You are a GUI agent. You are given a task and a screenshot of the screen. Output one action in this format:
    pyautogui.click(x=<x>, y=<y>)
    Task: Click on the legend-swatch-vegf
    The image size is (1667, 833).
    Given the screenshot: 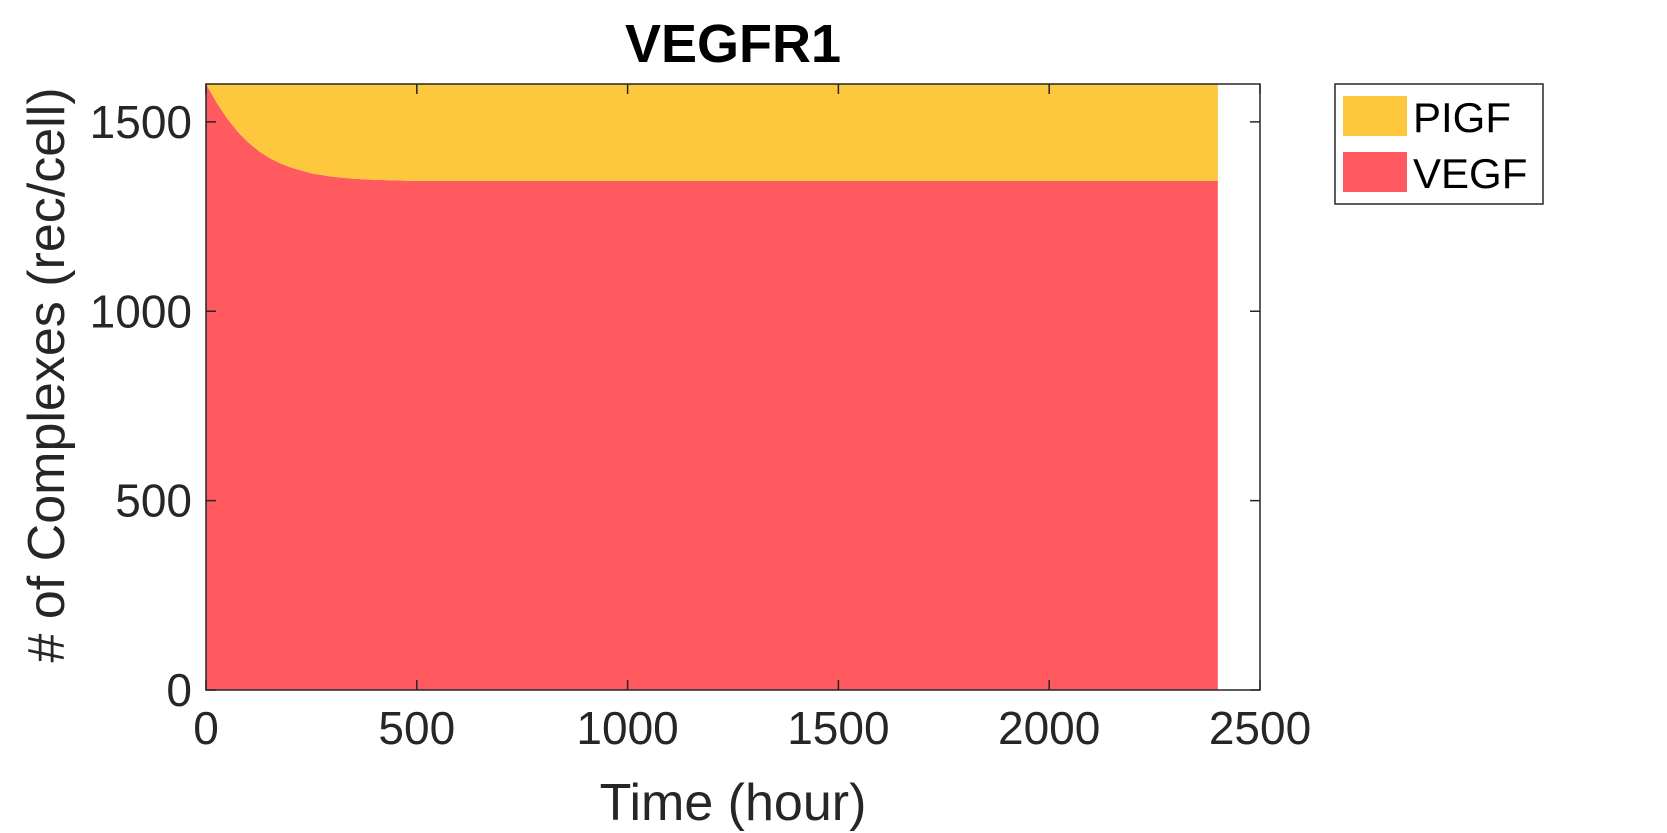 What is the action you would take?
    pyautogui.click(x=1375, y=172)
    